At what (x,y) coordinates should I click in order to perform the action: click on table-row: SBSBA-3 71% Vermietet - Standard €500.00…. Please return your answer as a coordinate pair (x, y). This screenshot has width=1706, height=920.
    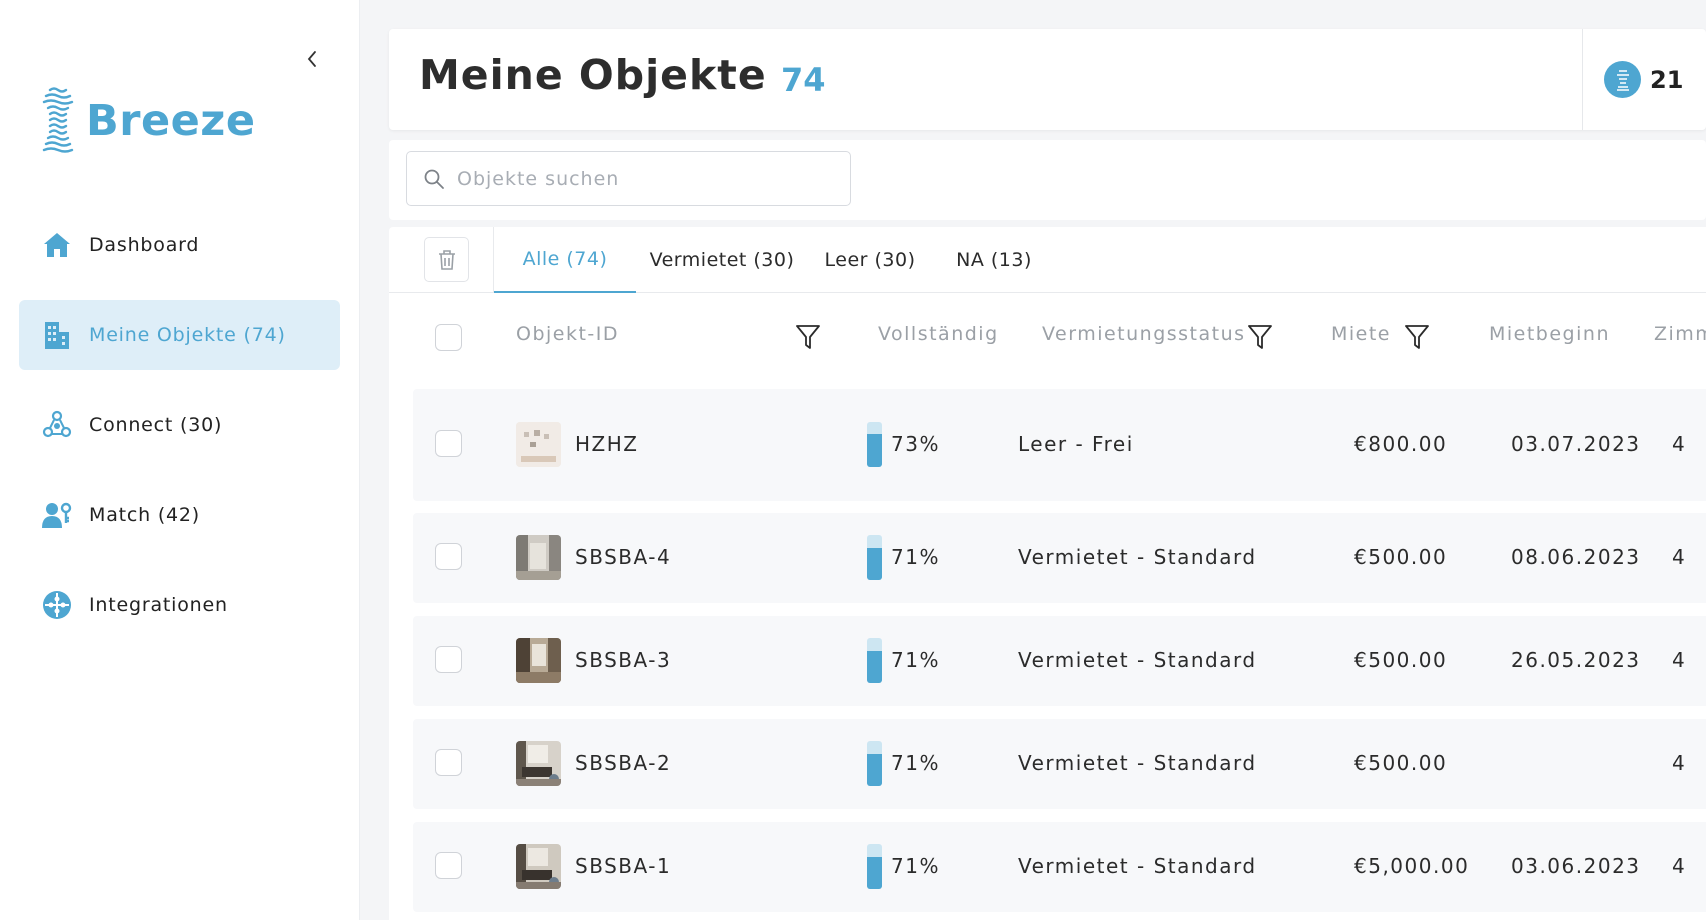
    Looking at the image, I should click on (1059, 661).